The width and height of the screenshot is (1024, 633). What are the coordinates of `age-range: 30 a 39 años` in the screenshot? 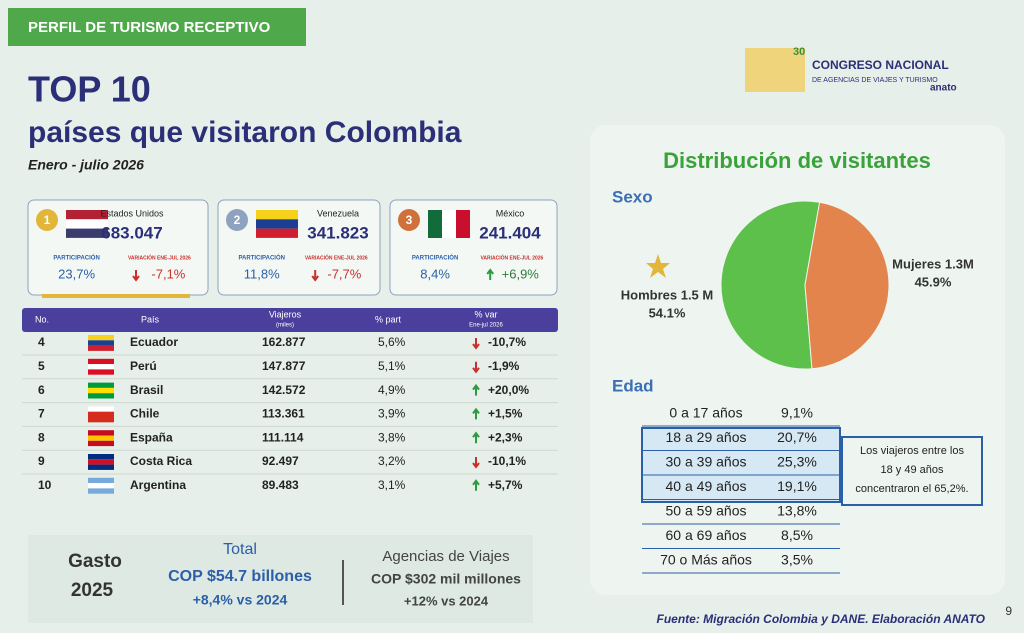 It's located at (706, 462).